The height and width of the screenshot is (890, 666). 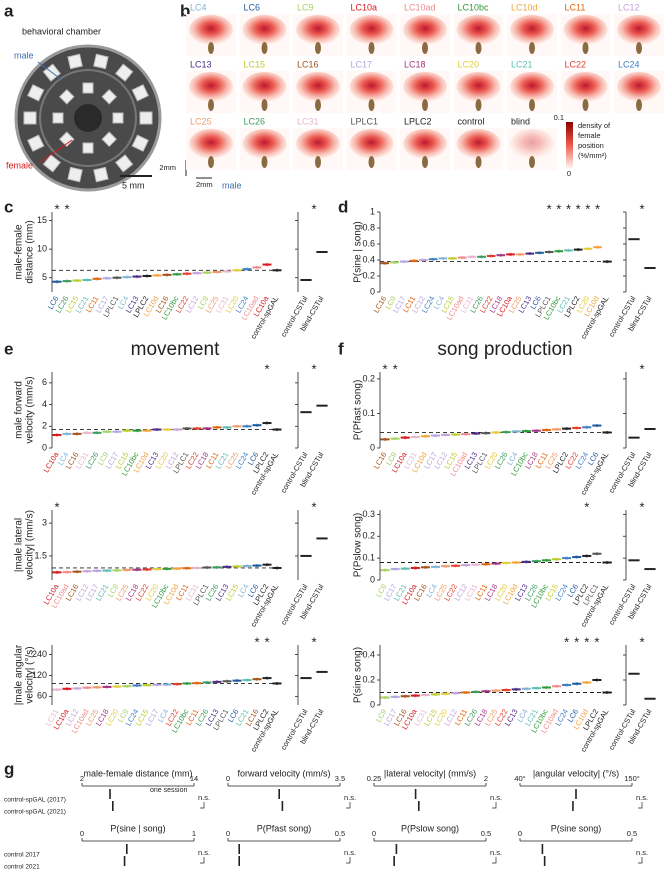 What do you see at coordinates (368, 654) in the screenshot?
I see `y-tick-label: 0.4` at bounding box center [368, 654].